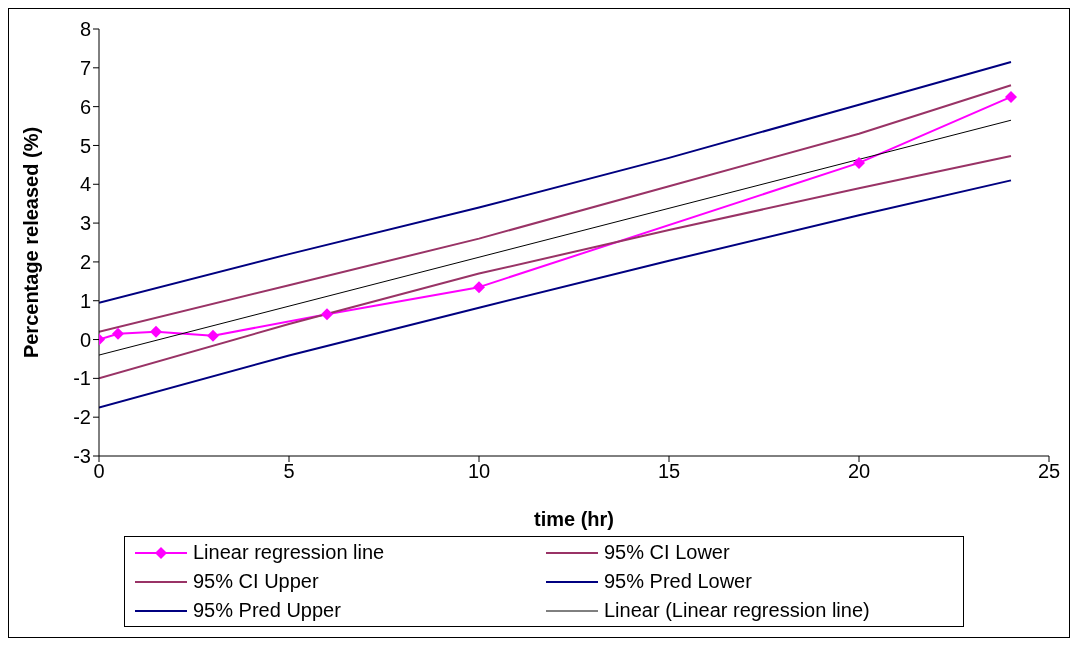  Describe the element at coordinates (479, 471) in the screenshot. I see `x-tick-label: 10` at that location.